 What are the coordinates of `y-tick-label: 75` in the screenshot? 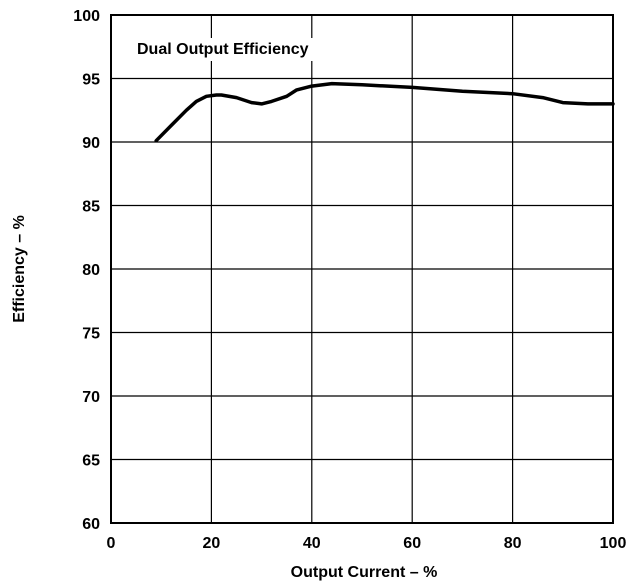 It's located at (91, 334).